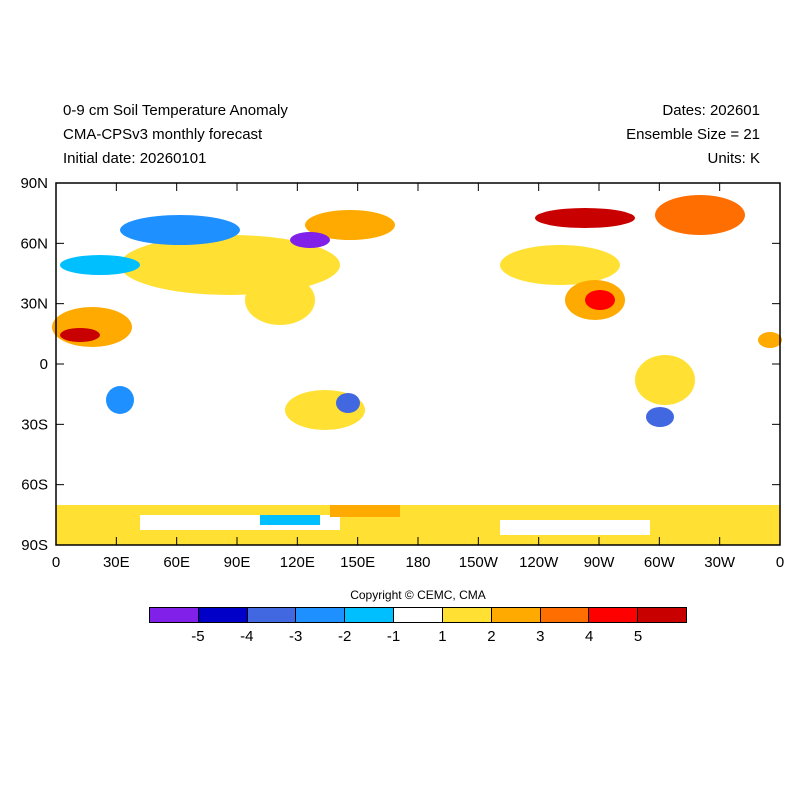 Image resolution: width=800 pixels, height=800 pixels. I want to click on sahara-hot-core, so click(80, 335).